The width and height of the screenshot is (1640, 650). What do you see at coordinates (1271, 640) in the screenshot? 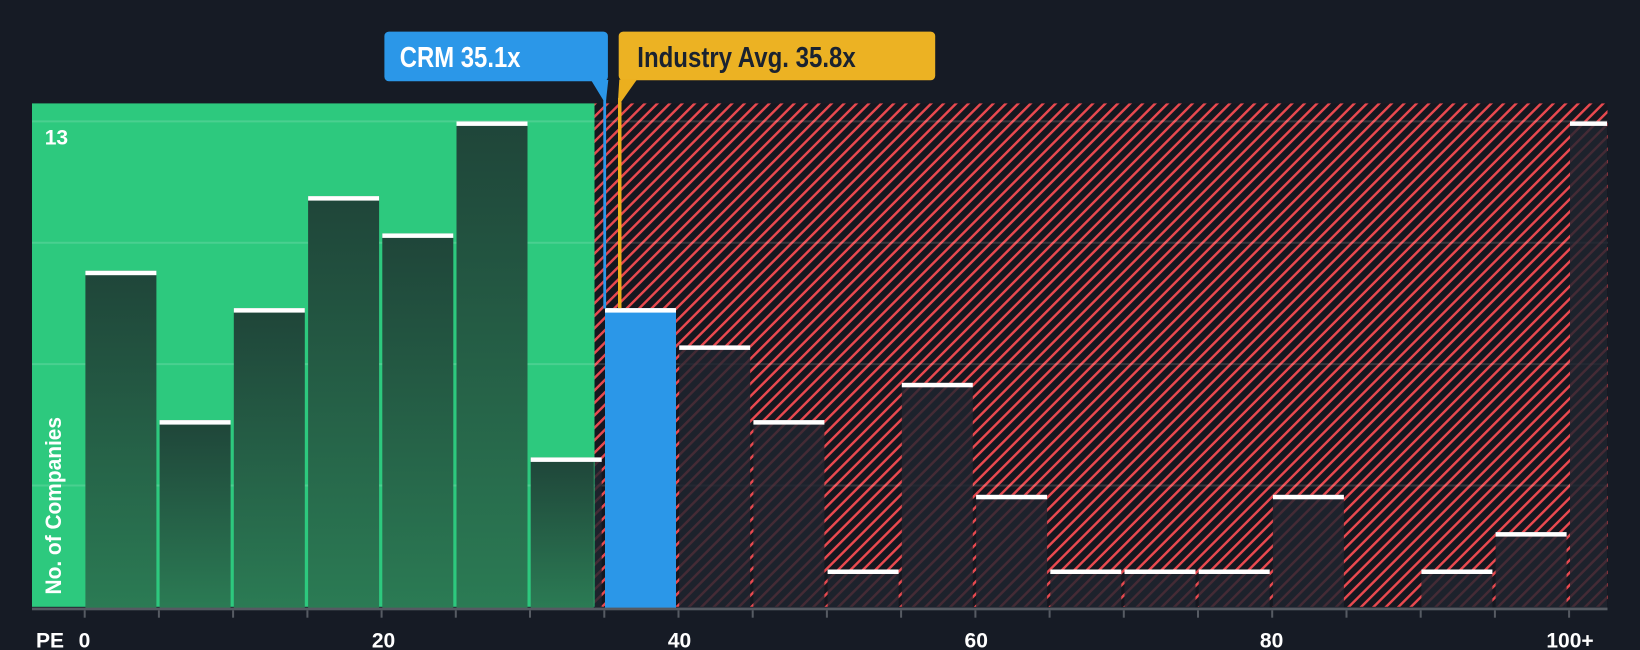
I see `svg-text: 80` at bounding box center [1271, 640].